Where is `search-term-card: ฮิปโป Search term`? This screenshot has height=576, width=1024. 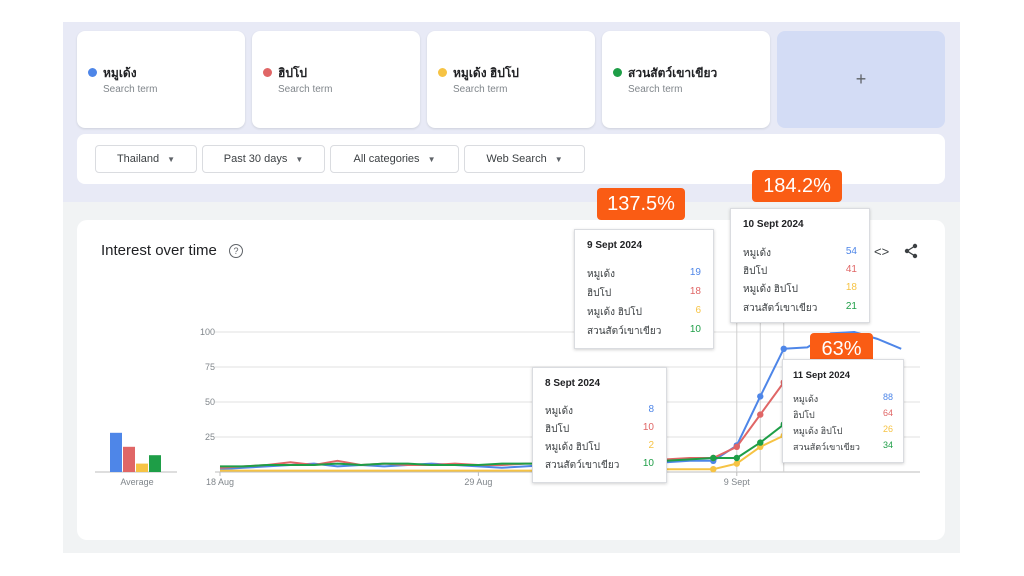 search-term-card: ฮิปโป Search term is located at coordinates (336, 79).